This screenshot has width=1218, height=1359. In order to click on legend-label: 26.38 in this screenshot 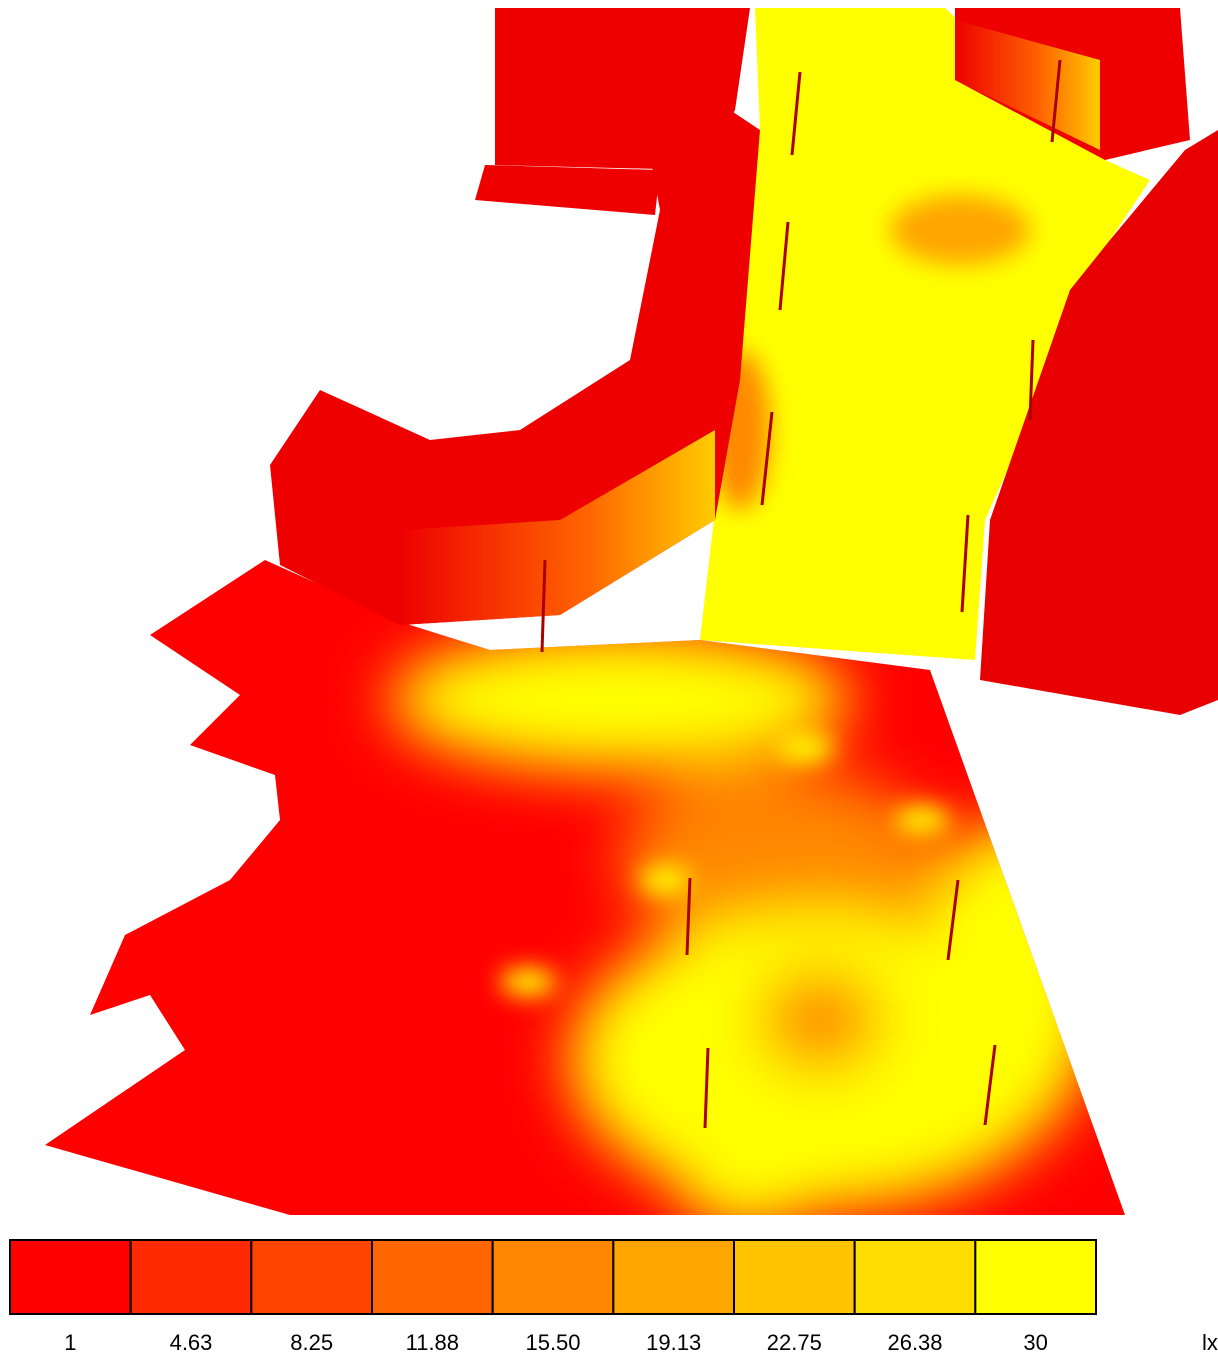, I will do `click(914, 1342)`.